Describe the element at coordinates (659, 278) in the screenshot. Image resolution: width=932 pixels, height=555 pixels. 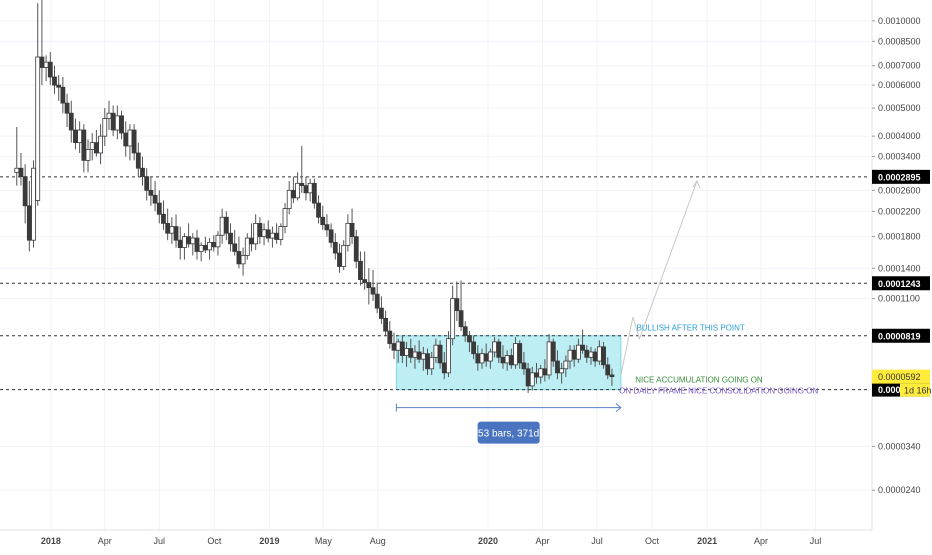
I see `projection-path` at that location.